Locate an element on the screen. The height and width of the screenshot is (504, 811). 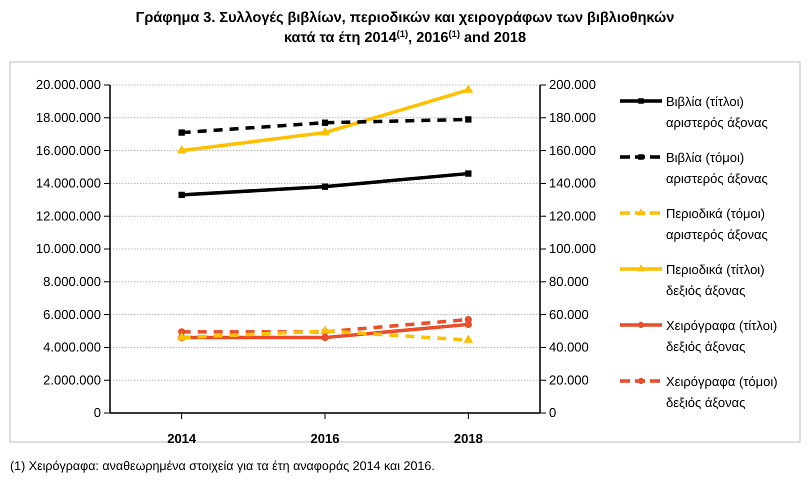
legend-label: Βιβλία (τίτλοι) αριστερός άξονας is located at coordinates (717, 112).